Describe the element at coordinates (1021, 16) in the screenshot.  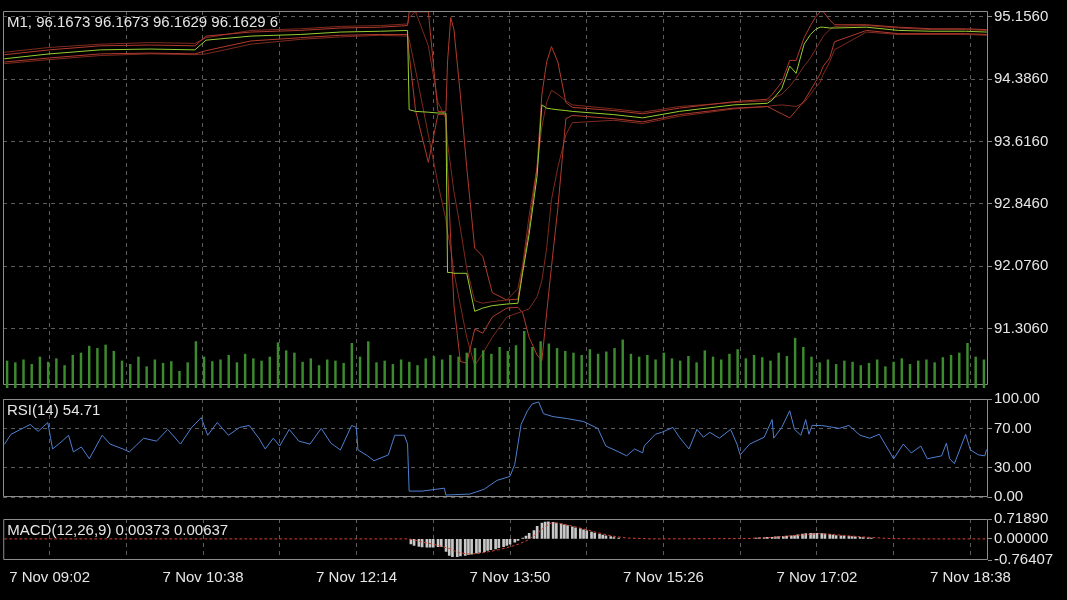
I see `y-tick-label: 95.1560` at that location.